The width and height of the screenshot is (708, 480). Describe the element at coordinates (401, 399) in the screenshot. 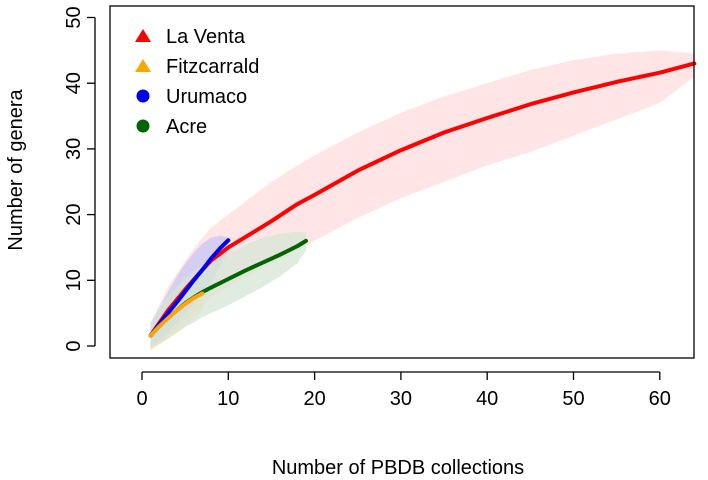

I see `x-tick-label: 30` at that location.